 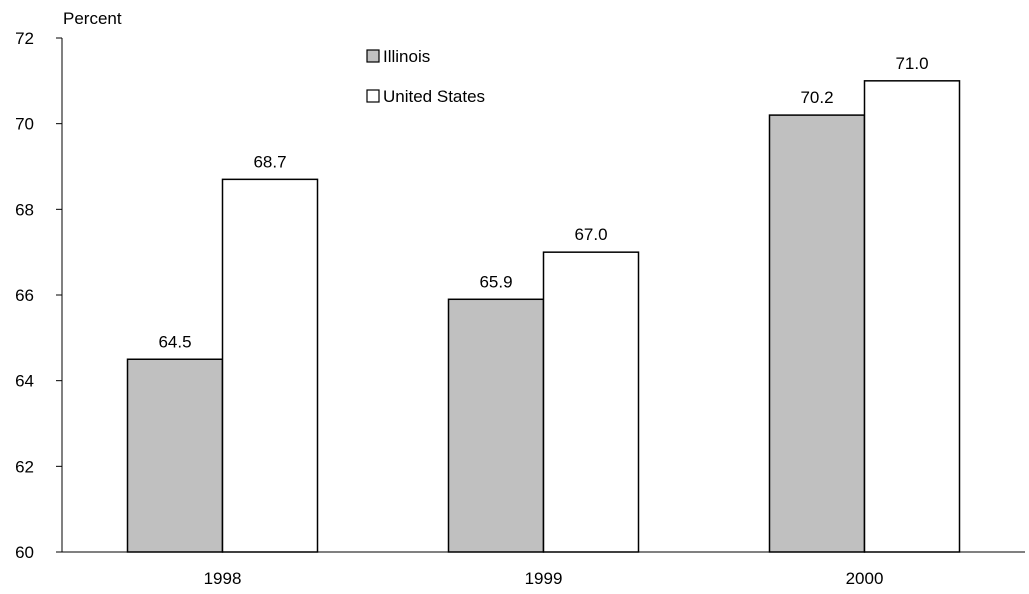 What do you see at coordinates (406, 56) in the screenshot?
I see `legend-label: Illinois` at bounding box center [406, 56].